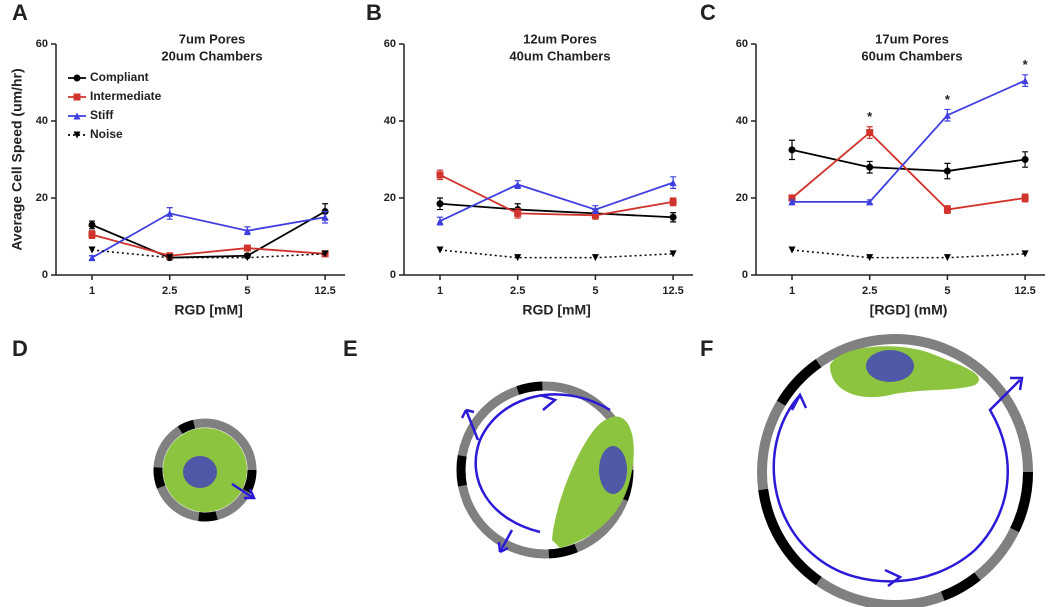  What do you see at coordinates (106, 134) in the screenshot?
I see `legend-label: Noise` at bounding box center [106, 134].